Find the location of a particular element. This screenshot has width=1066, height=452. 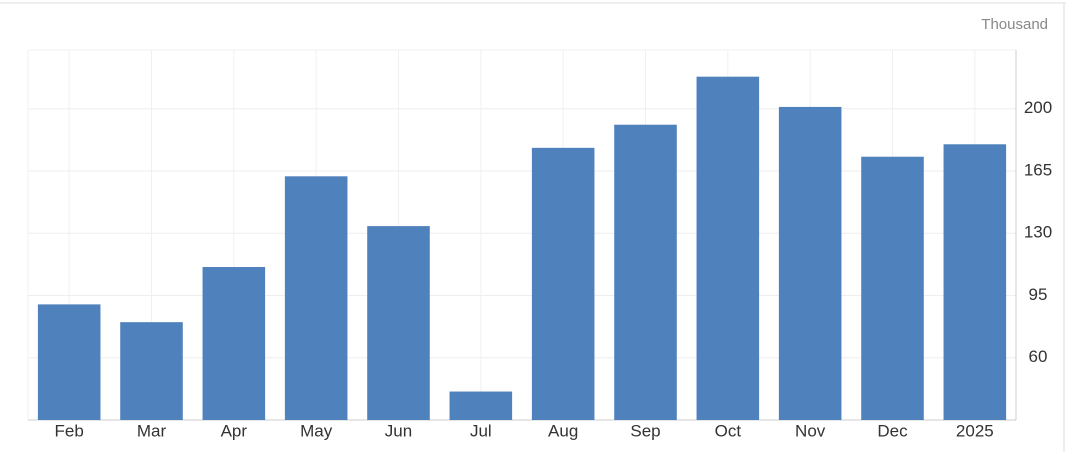

y-tick-label: 60 is located at coordinates (1038, 356).